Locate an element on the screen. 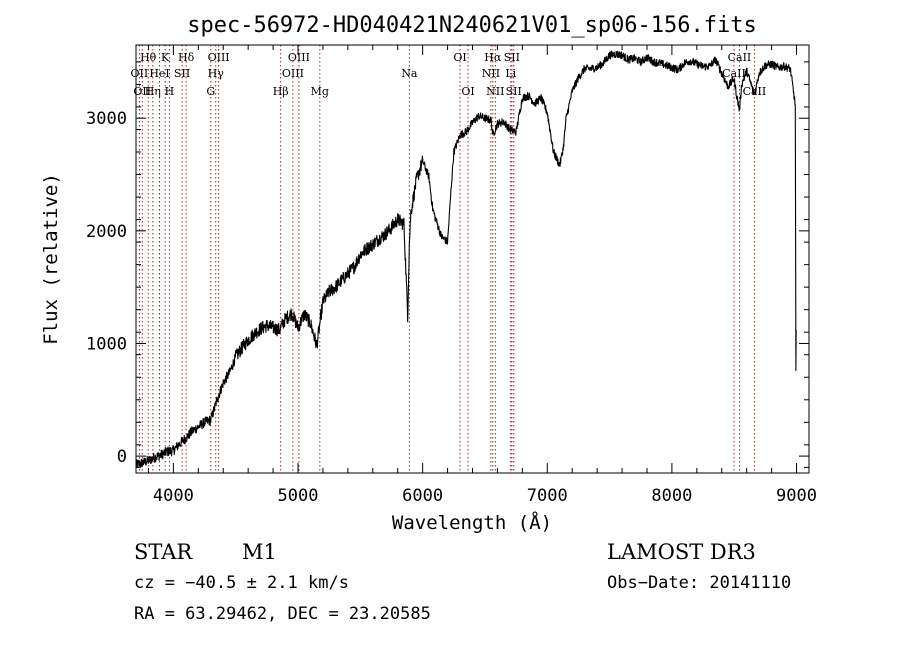 This screenshot has width=900, height=649. line-label-16: Na is located at coordinates (409, 73).